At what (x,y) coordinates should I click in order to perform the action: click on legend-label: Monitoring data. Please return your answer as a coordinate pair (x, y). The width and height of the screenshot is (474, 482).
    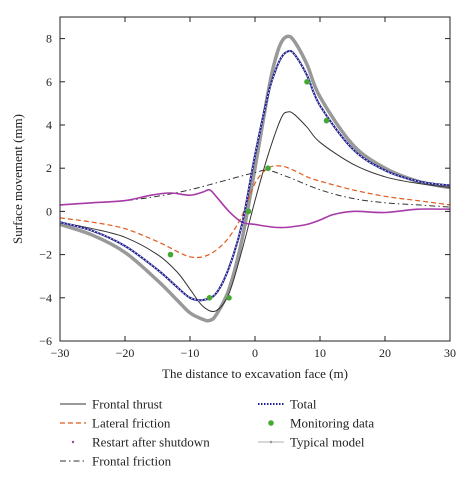
    Looking at the image, I should click on (332, 423).